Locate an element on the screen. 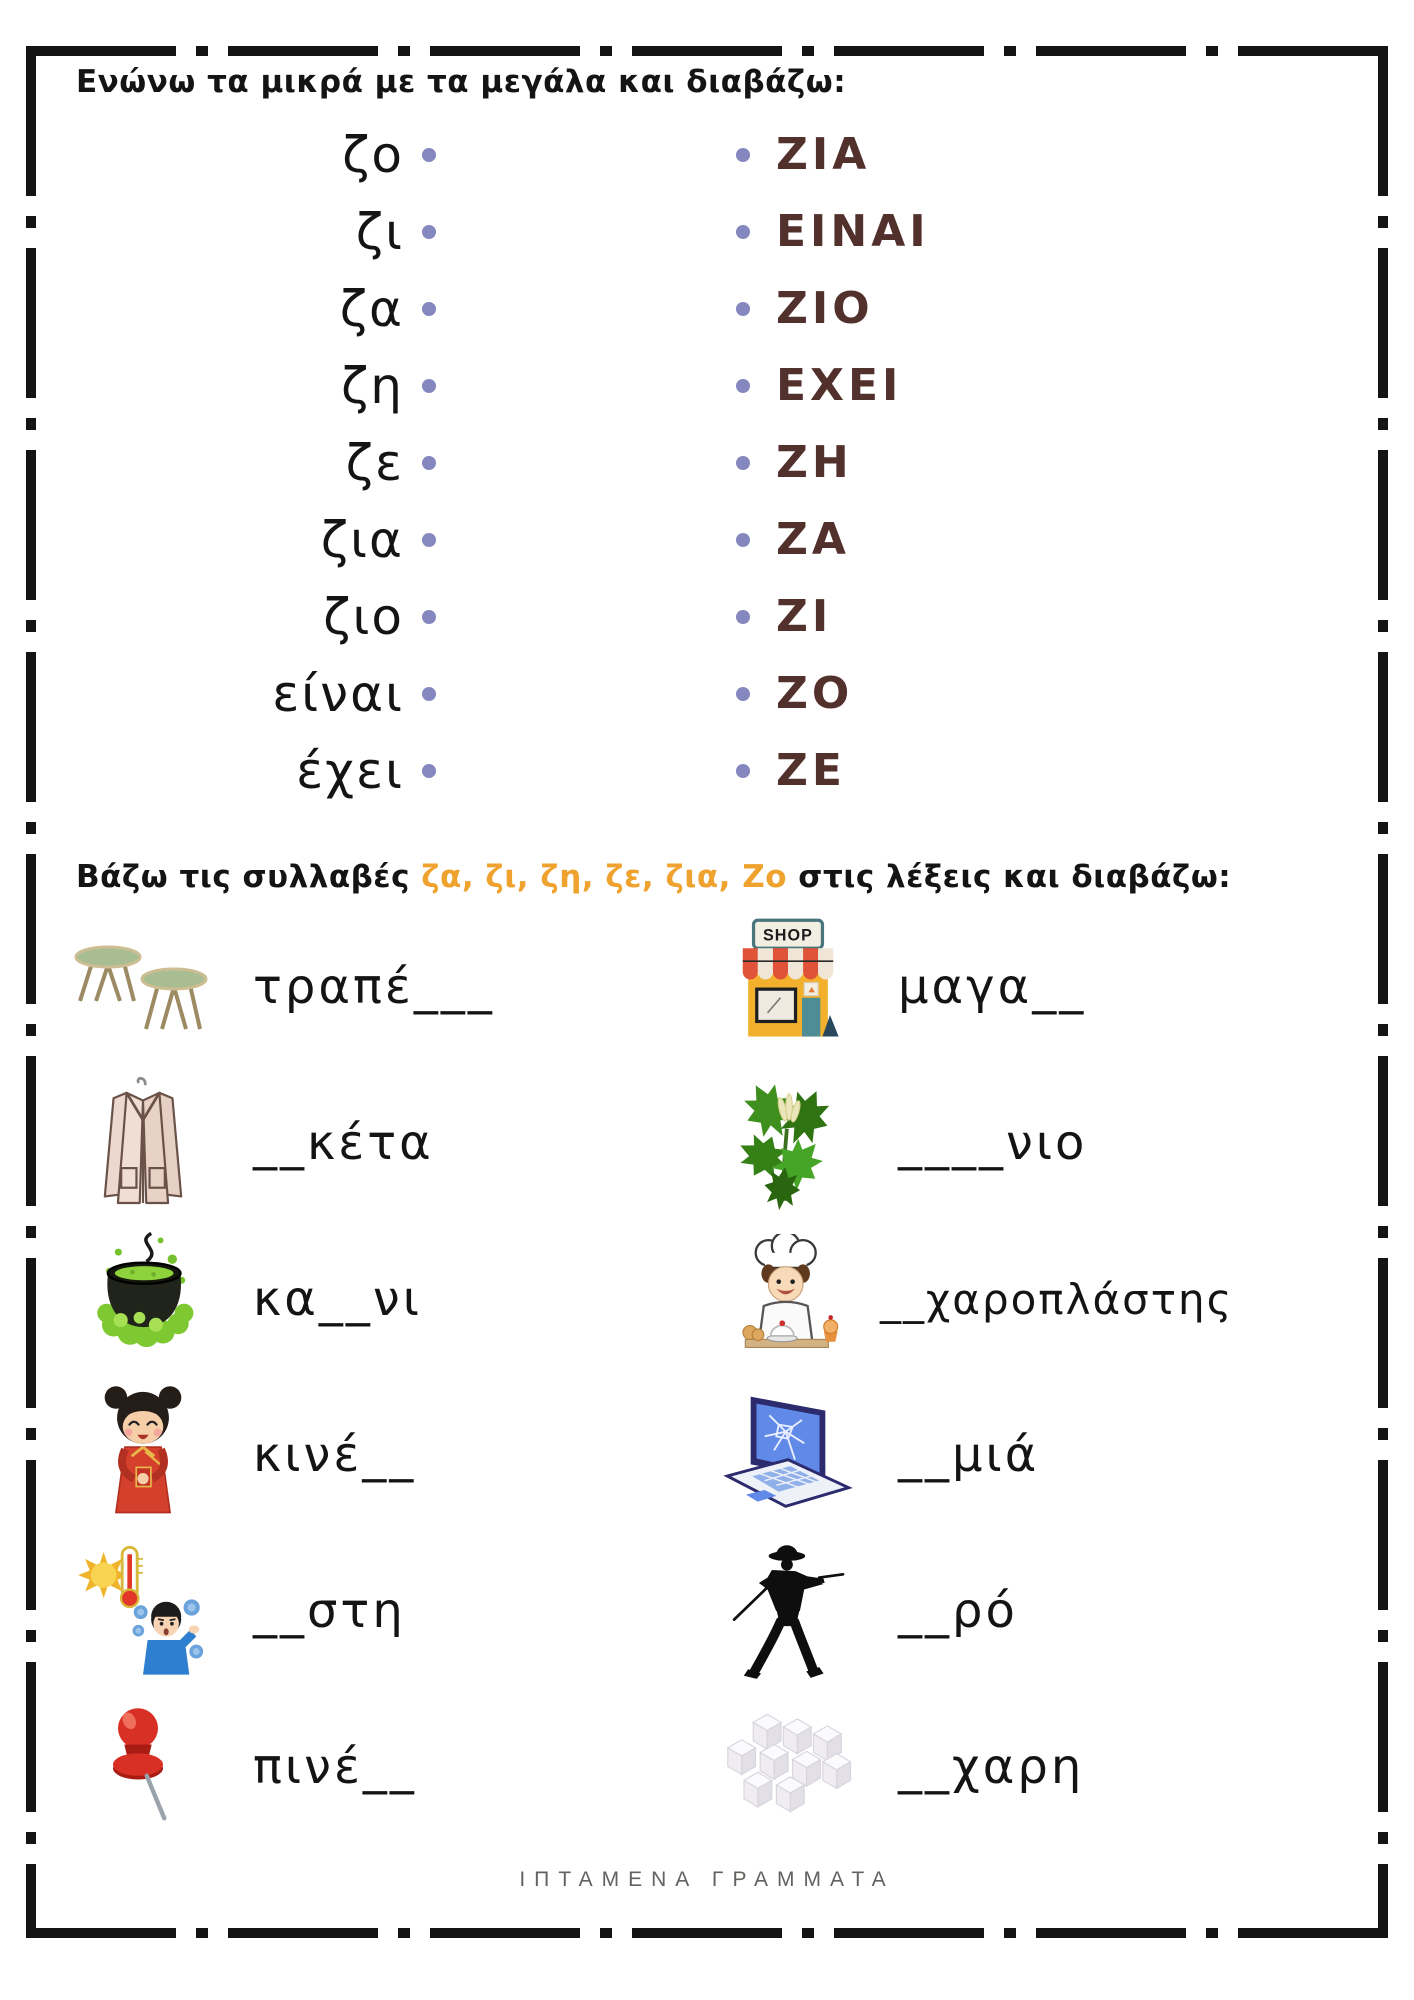  exercise-broken-laptop: __μιά is located at coordinates (1039, 1455).